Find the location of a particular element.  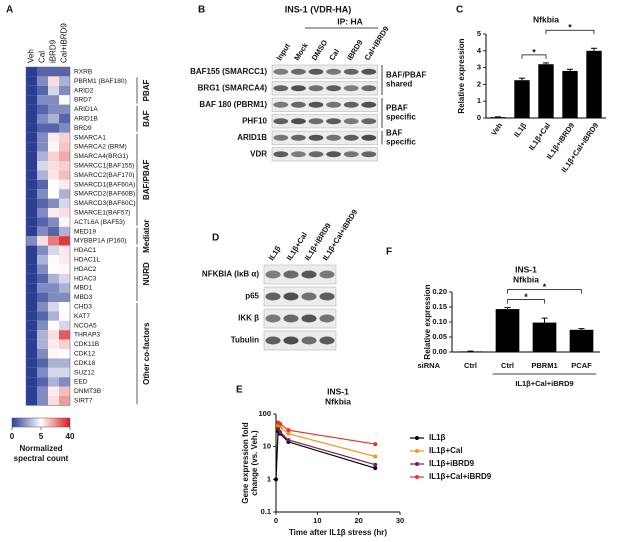

gene-label: SIRT7 is located at coordinates (83, 400).